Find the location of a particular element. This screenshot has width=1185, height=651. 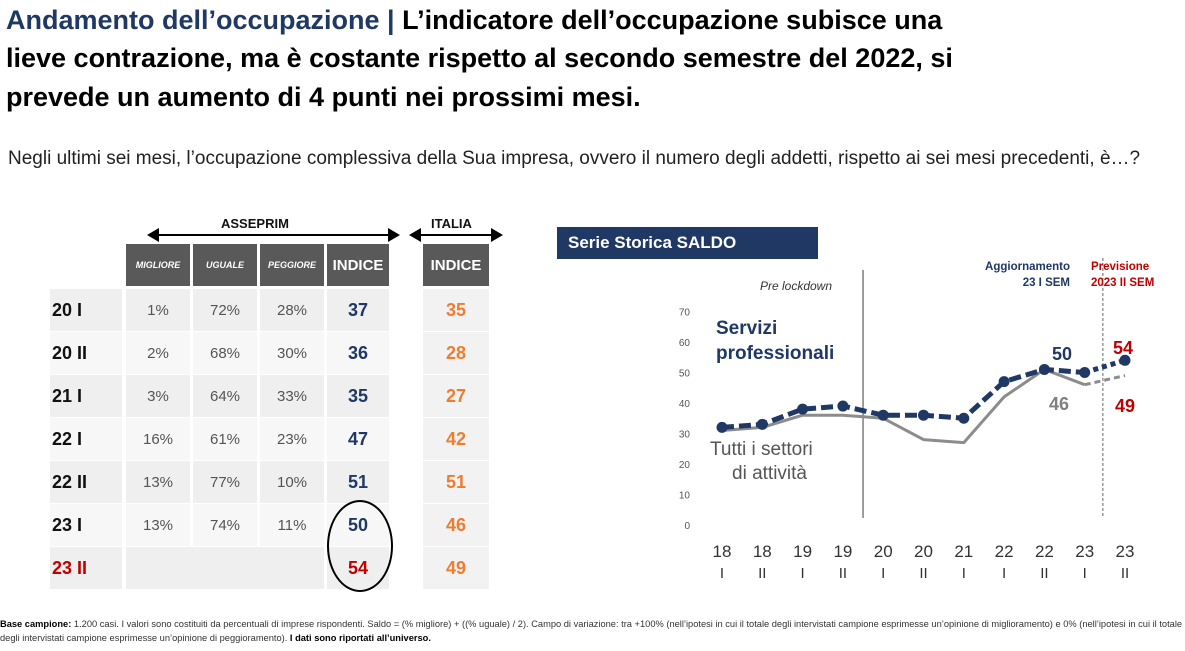

y-tick-label: 30 is located at coordinates (685, 435).